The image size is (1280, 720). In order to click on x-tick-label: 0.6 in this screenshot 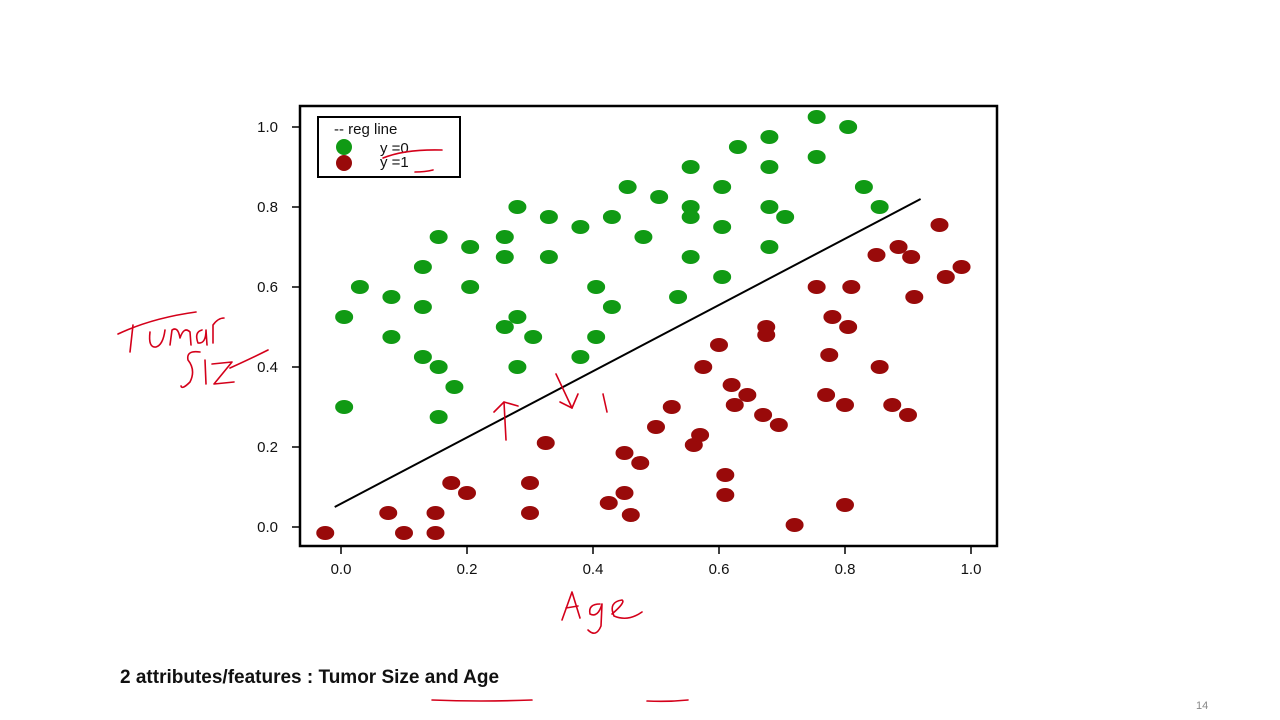, I will do `click(719, 569)`.